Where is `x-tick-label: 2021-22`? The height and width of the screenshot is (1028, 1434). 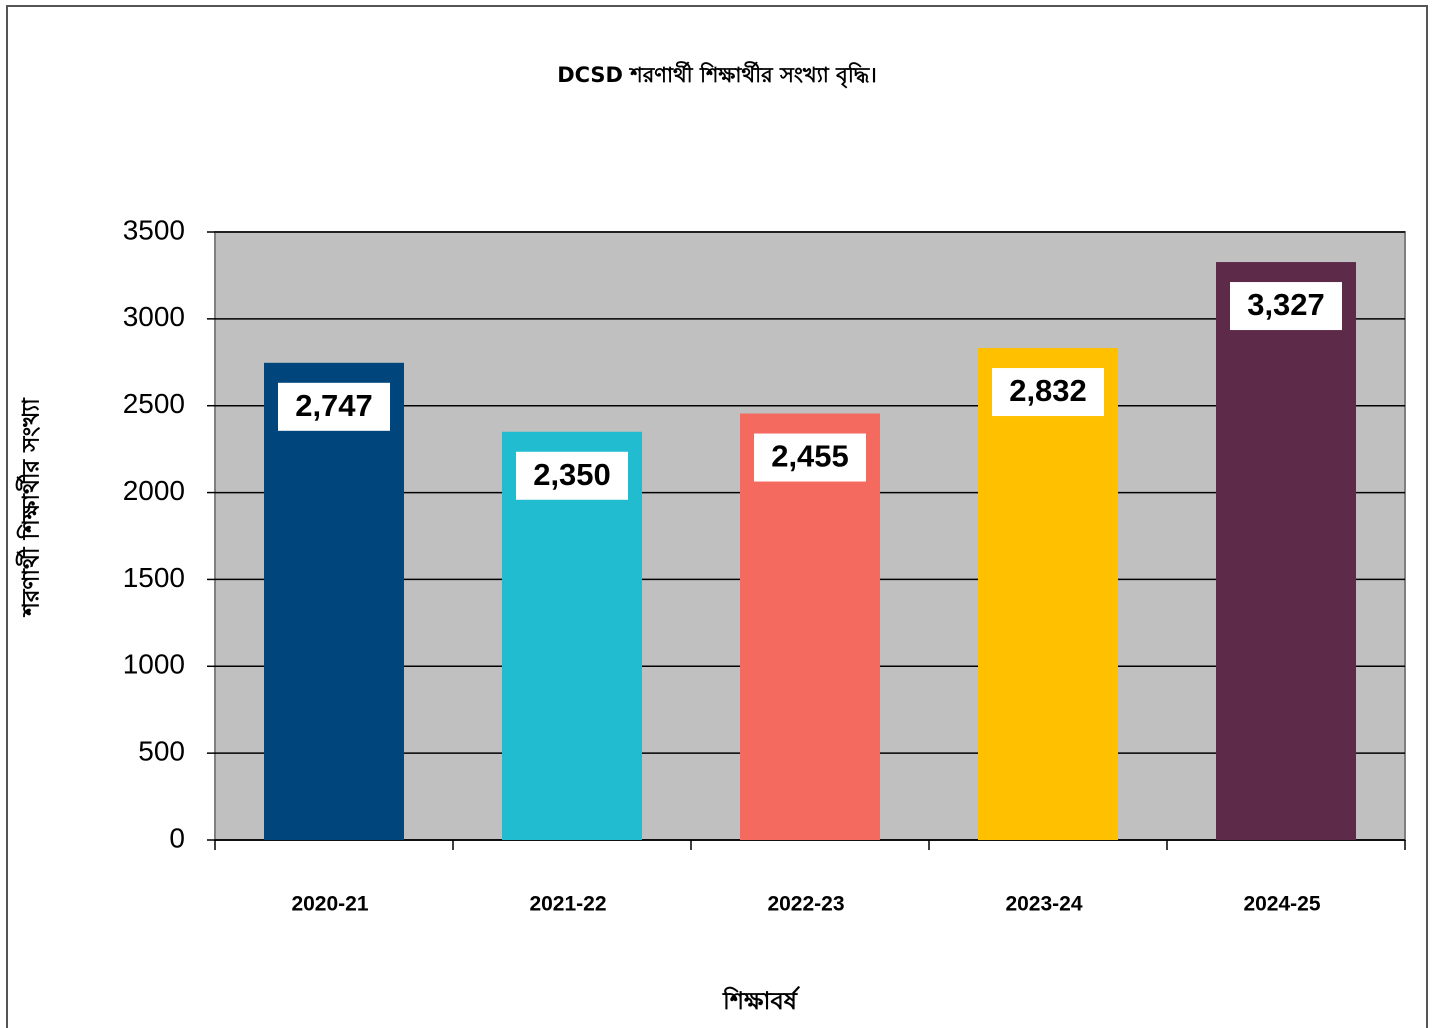 x-tick-label: 2021-22 is located at coordinates (567, 904).